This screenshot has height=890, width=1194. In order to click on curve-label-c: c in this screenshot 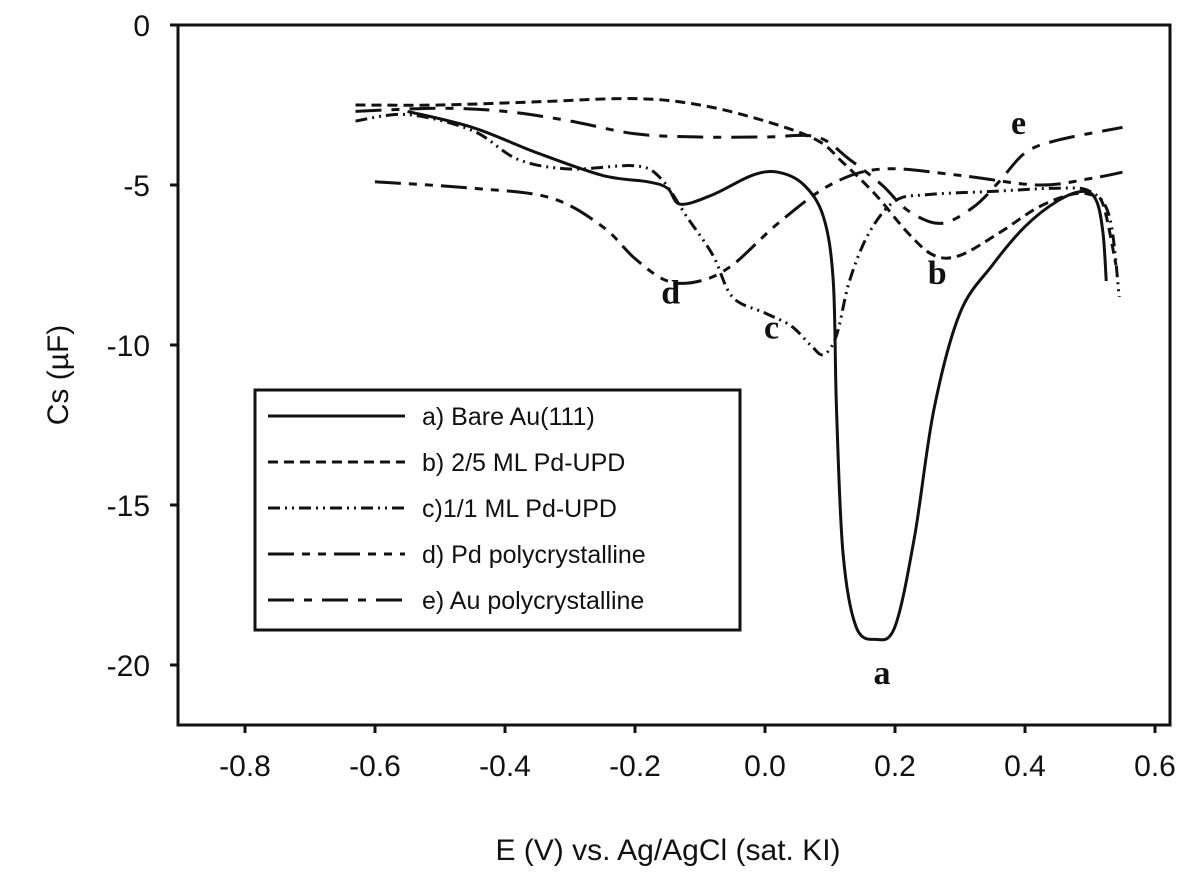, I will do `click(771, 328)`.